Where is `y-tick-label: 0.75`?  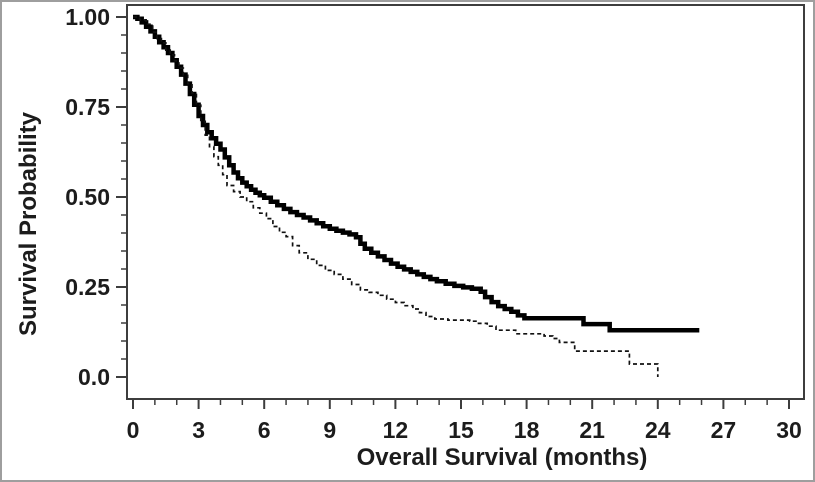
y-tick-label: 0.75 is located at coordinates (87, 107).